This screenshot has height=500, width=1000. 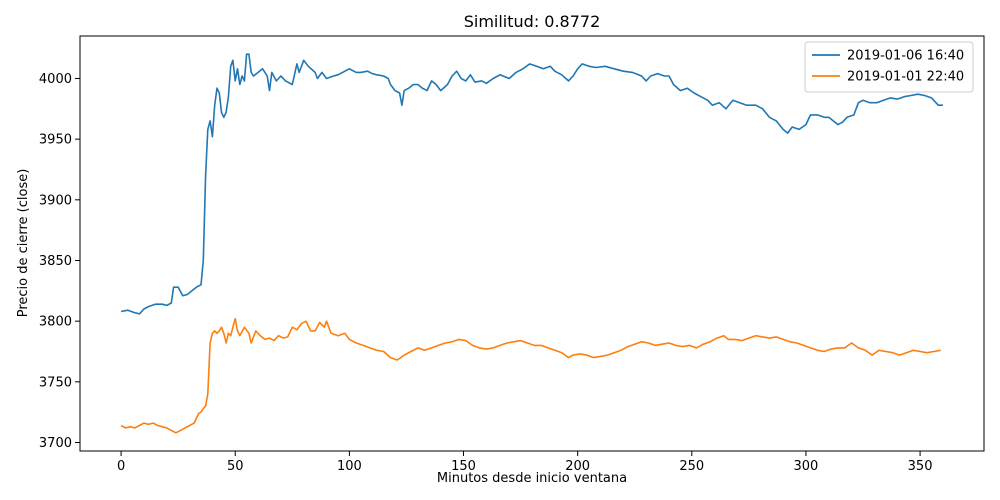 What do you see at coordinates (691, 466) in the screenshot?
I see `x-tick-label: 250` at bounding box center [691, 466].